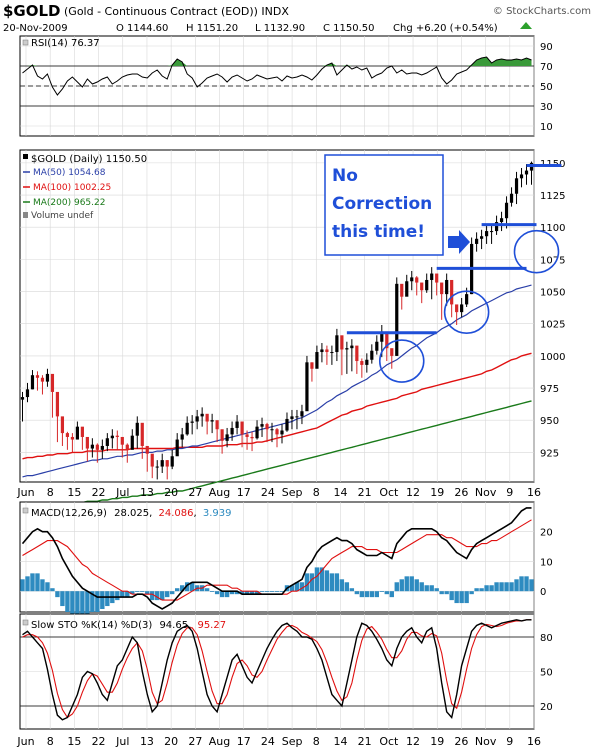  I want to click on sto-k-line, so click(277, 670).